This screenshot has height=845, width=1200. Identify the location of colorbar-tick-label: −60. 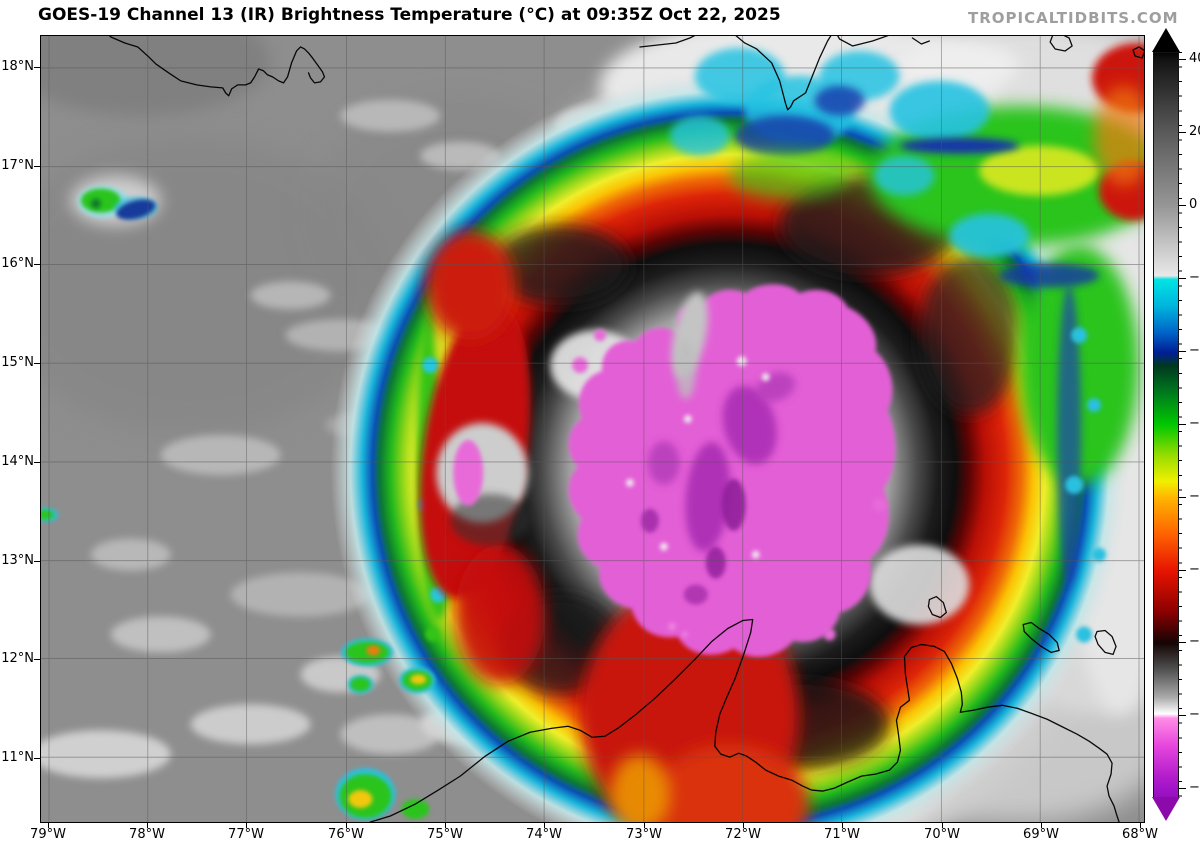
(1194, 569).